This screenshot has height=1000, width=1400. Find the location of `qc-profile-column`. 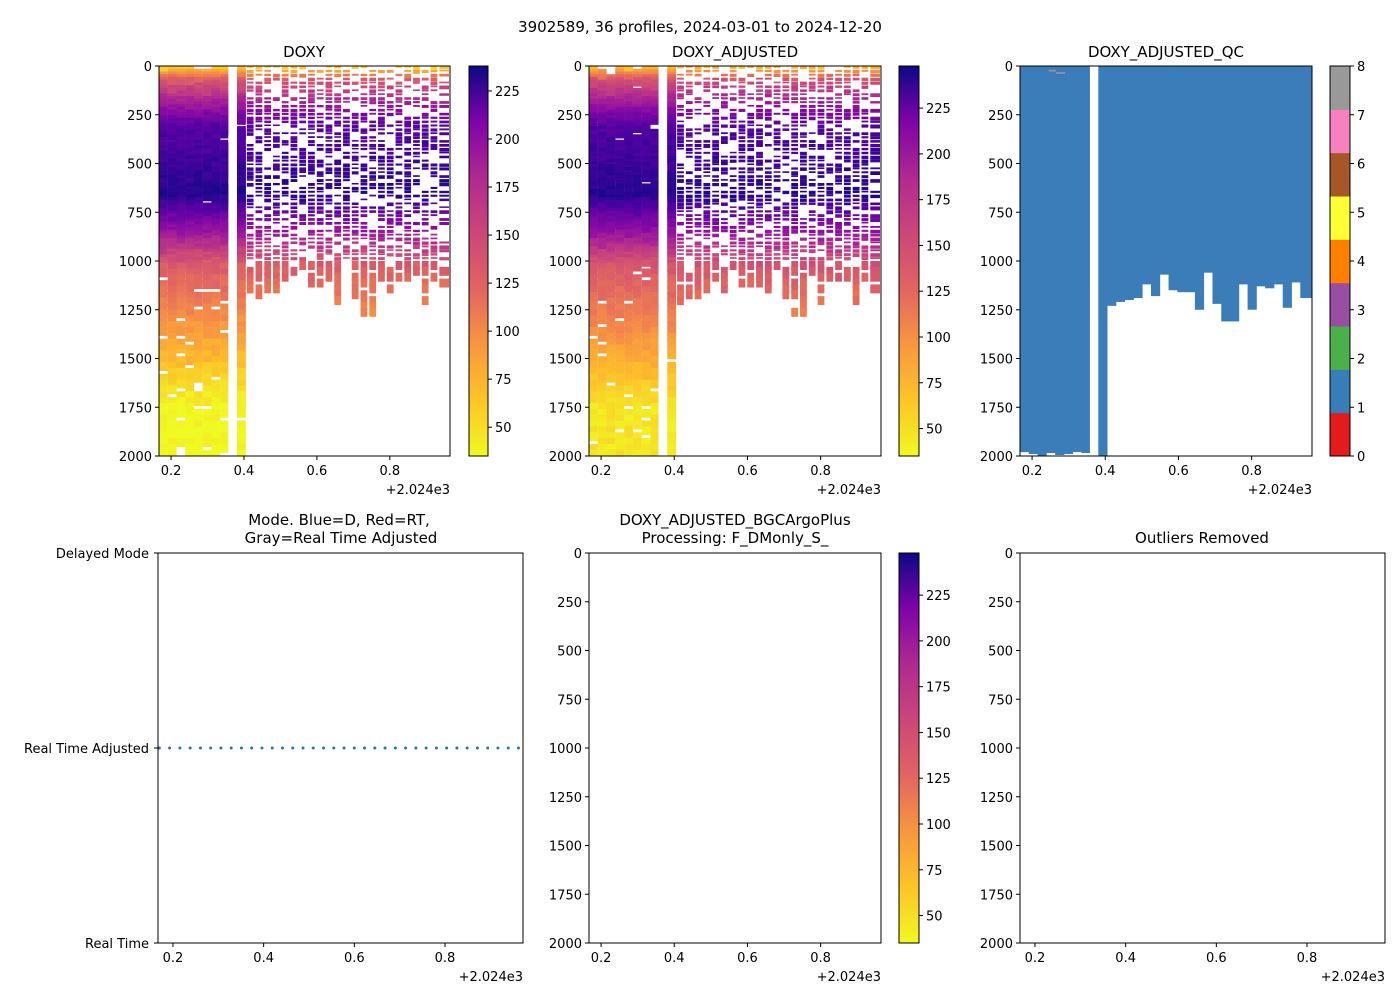

qc-profile-column is located at coordinates (1306, 182).